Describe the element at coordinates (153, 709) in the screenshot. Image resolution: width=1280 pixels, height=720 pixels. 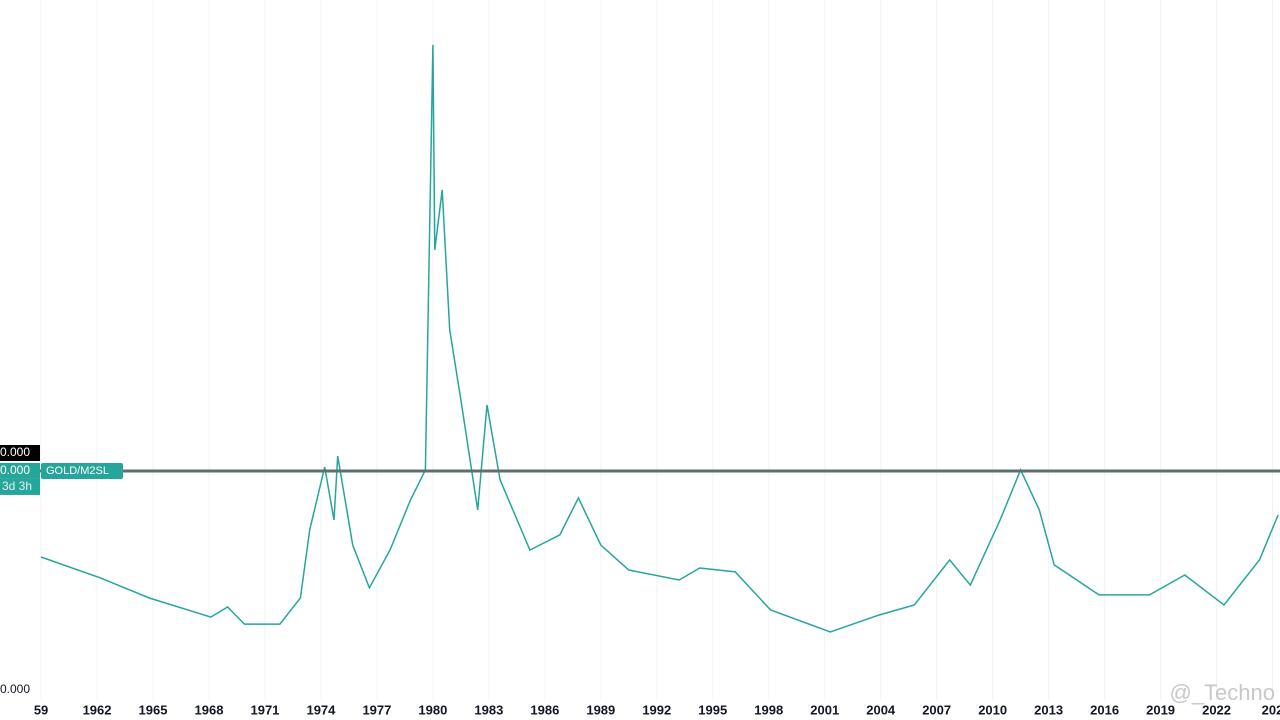
I see `x-tick-label: 1965` at that location.